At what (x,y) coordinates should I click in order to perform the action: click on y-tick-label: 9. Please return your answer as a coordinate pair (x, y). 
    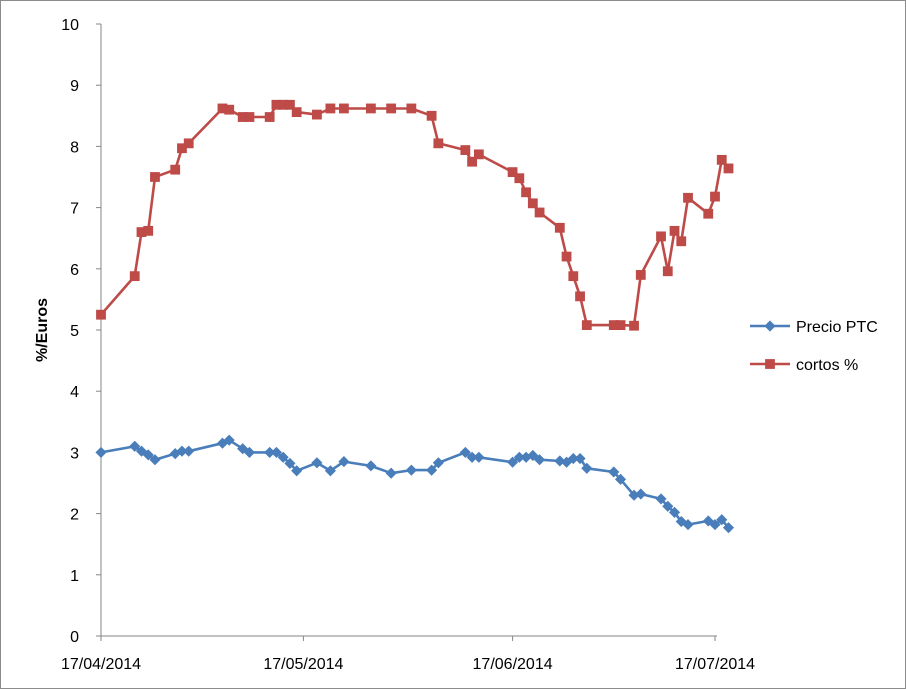
    Looking at the image, I should click on (74, 86).